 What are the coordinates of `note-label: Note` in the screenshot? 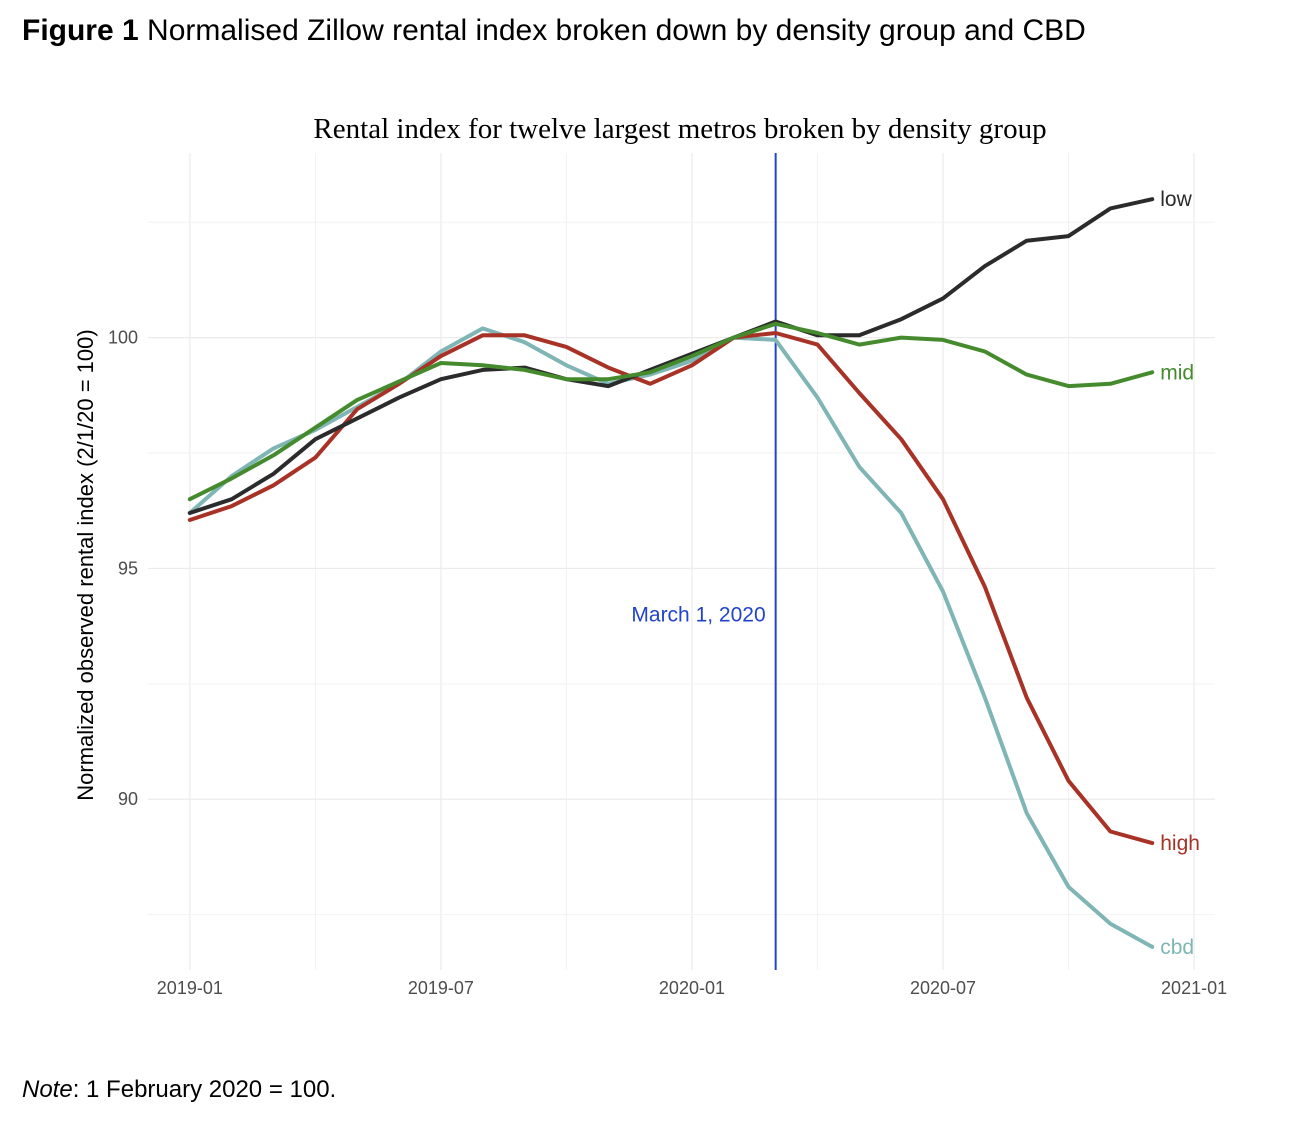 It's located at (47, 1089).